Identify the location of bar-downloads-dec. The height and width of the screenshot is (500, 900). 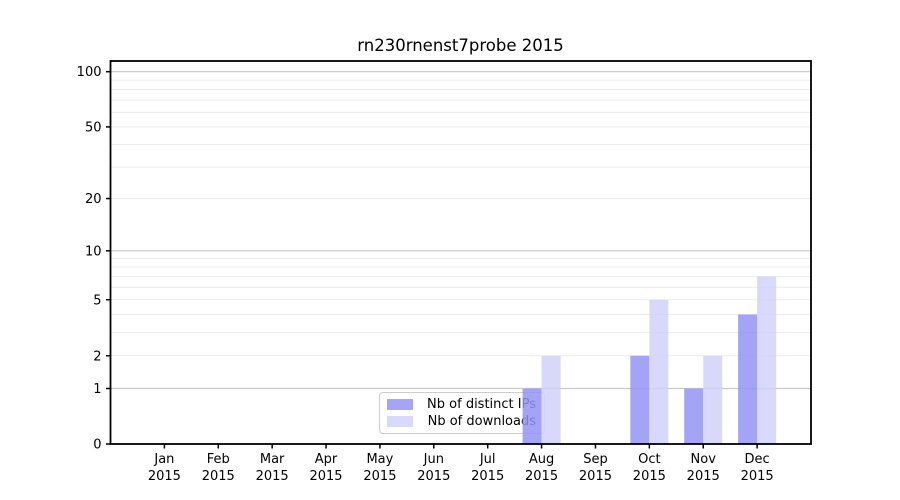
(767, 360).